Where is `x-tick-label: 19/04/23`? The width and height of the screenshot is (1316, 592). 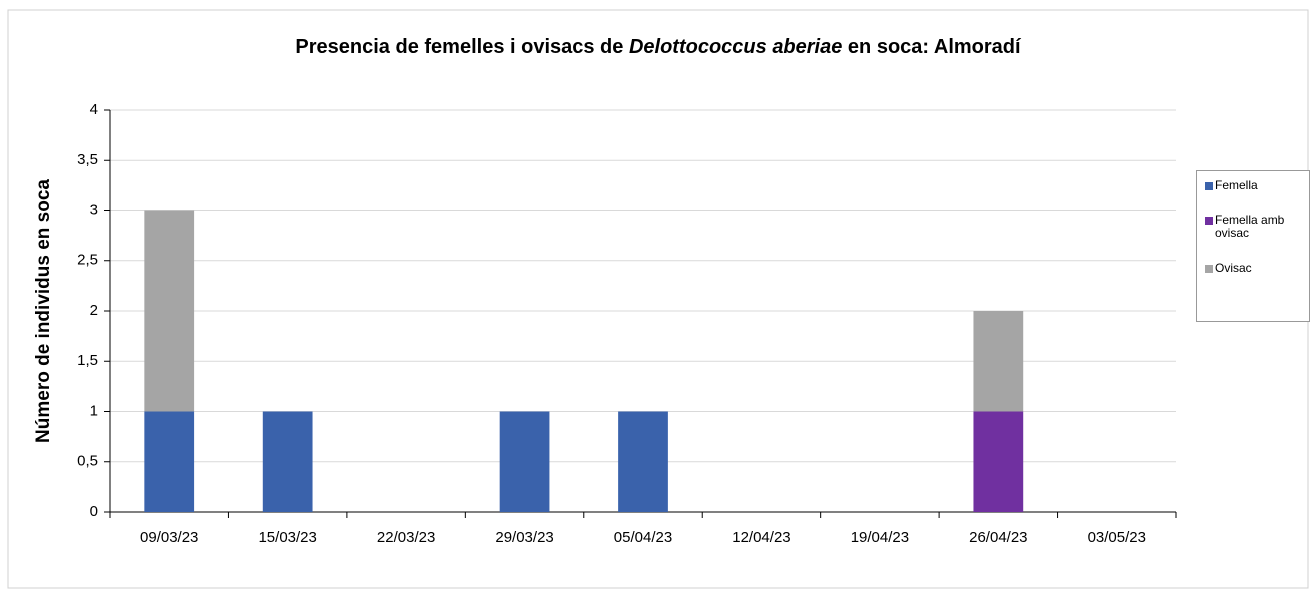 x-tick-label: 19/04/23 is located at coordinates (880, 537).